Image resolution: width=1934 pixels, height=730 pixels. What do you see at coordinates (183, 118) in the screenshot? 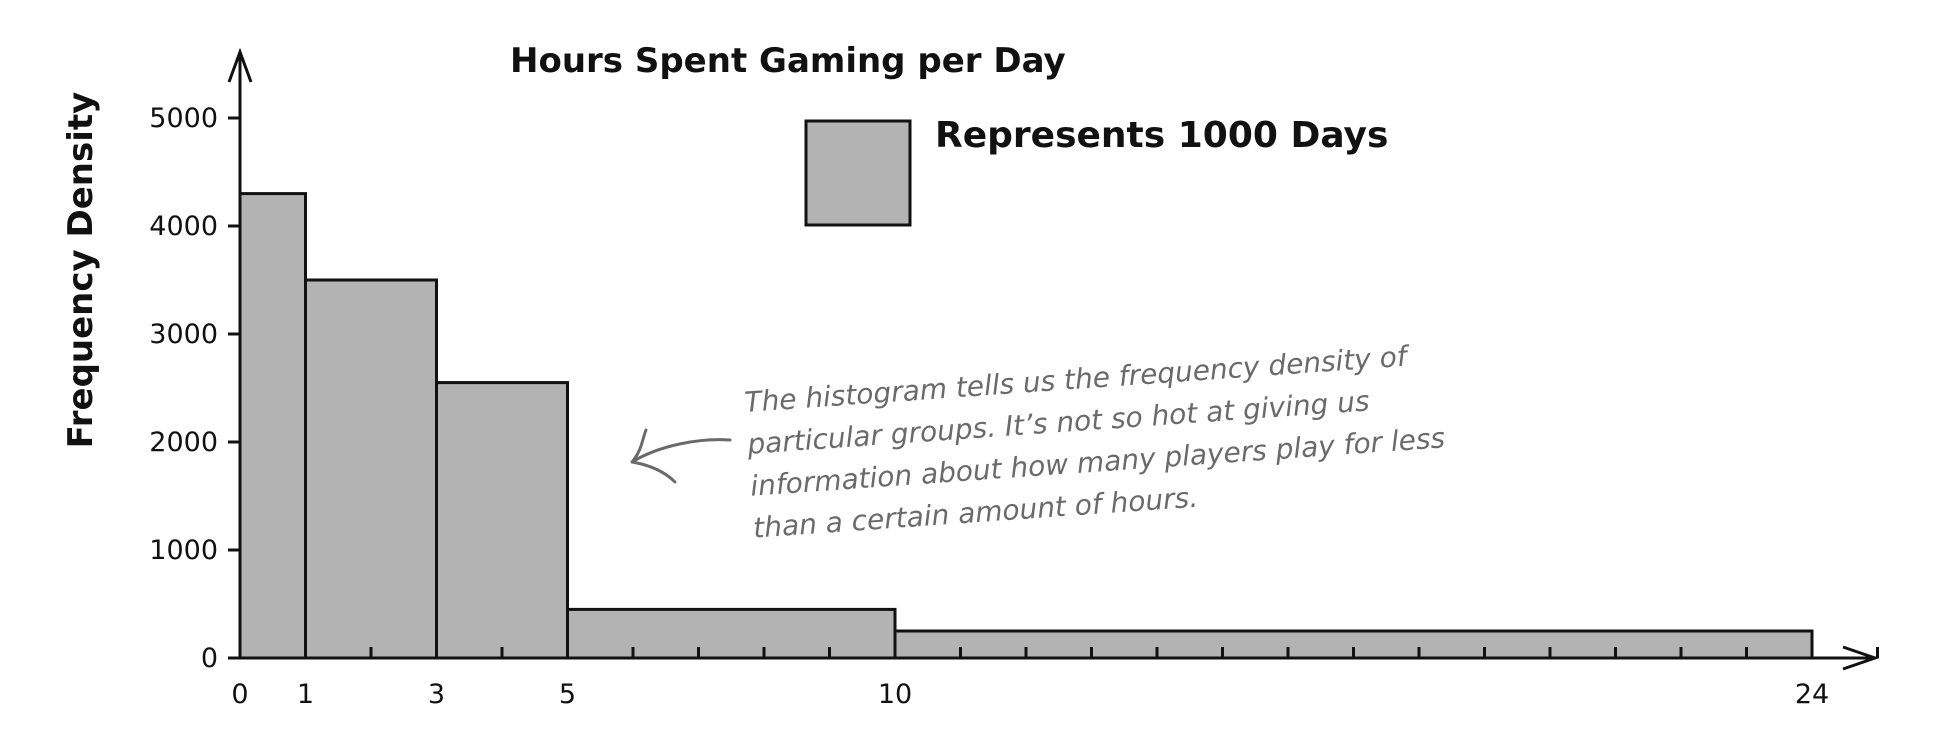
I see `y-tick-label: 5000` at bounding box center [183, 118].